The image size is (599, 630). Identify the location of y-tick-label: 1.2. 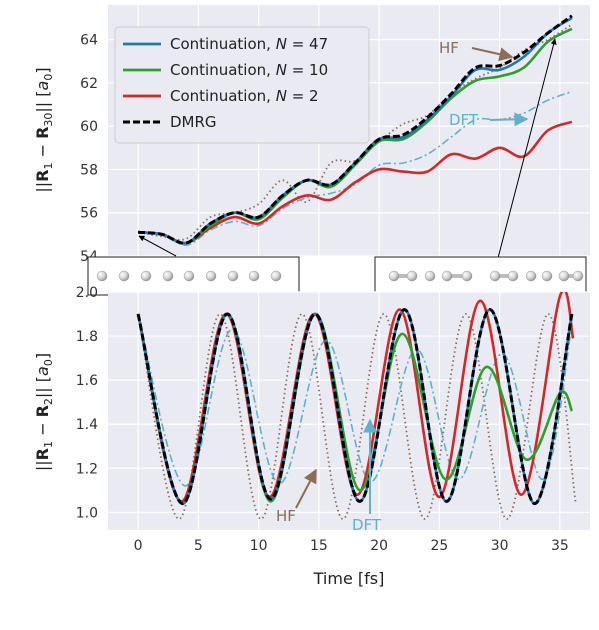
(87, 469).